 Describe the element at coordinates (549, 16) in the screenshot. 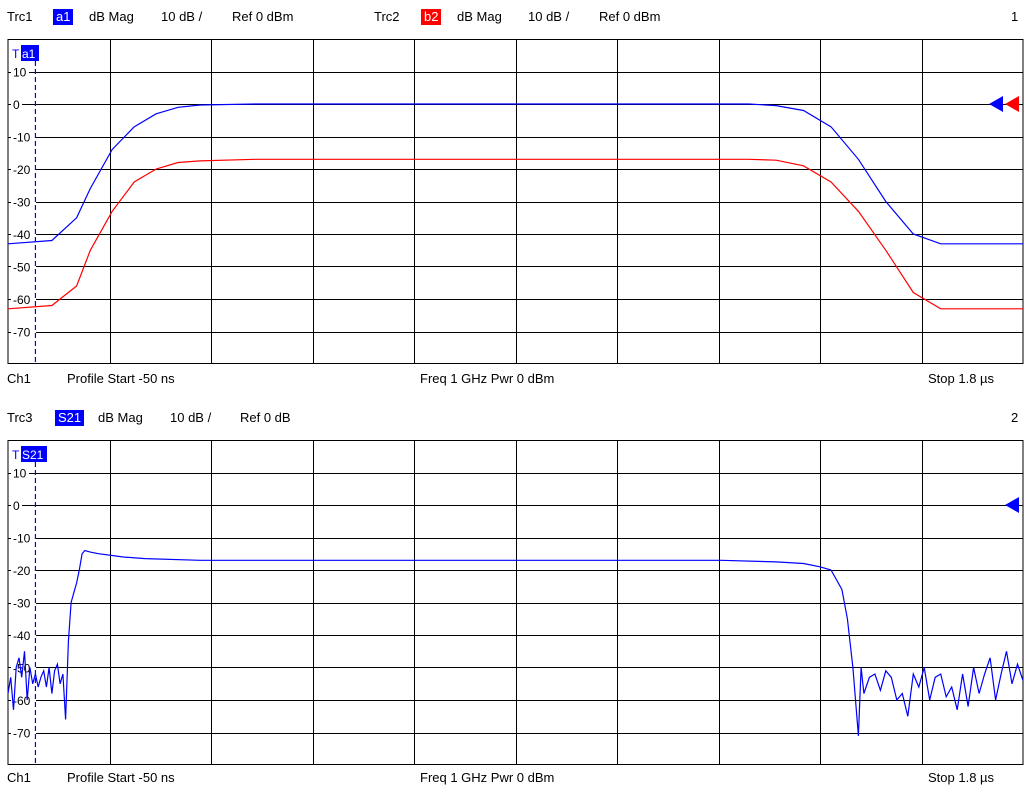

I see `trace2-scale: 10 dB /` at that location.